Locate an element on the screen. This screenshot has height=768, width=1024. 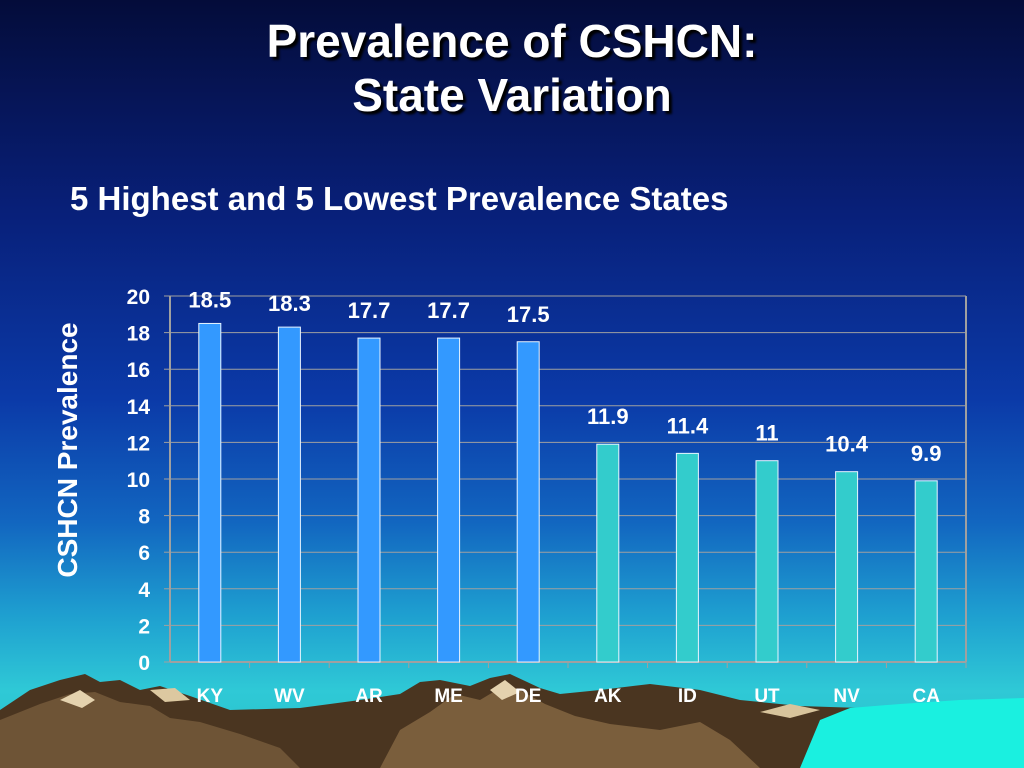
x-tick-label: KY is located at coordinates (210, 696).